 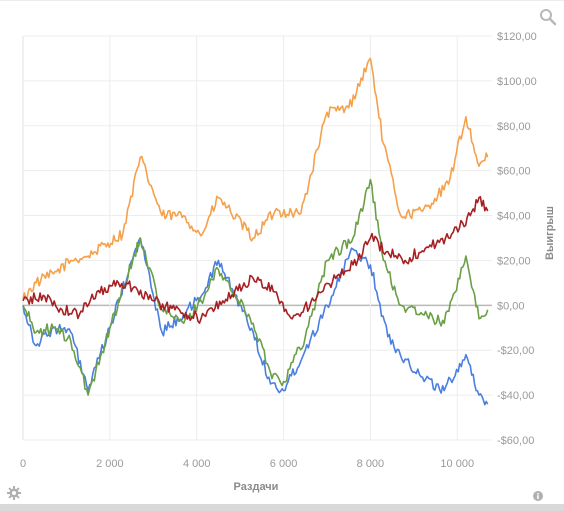 I want to click on y-tick-label: $40,00, so click(x=514, y=217).